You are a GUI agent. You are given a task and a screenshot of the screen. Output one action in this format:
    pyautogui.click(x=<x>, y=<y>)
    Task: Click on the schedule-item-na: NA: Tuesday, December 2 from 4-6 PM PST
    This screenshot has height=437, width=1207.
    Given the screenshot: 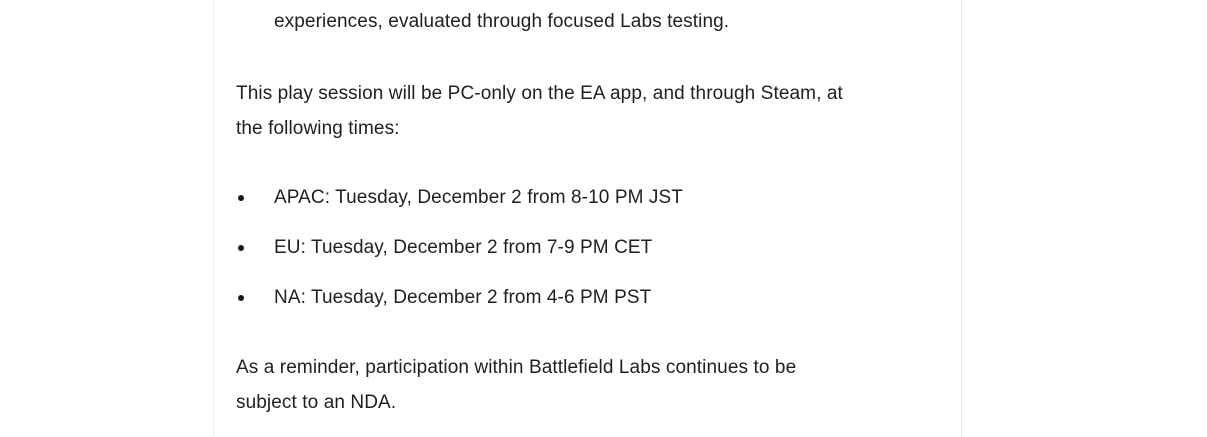 What is the action you would take?
    pyautogui.click(x=463, y=297)
    